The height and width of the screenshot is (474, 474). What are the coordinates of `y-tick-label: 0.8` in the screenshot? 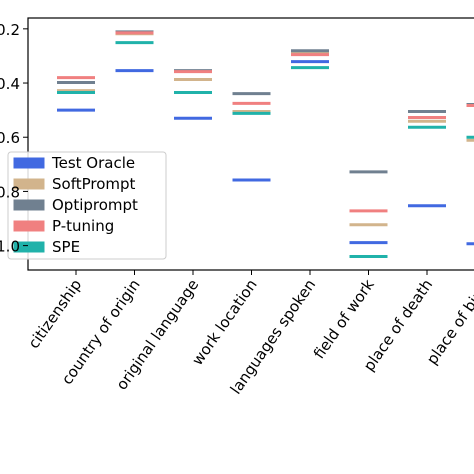 It's located at (10, 192).